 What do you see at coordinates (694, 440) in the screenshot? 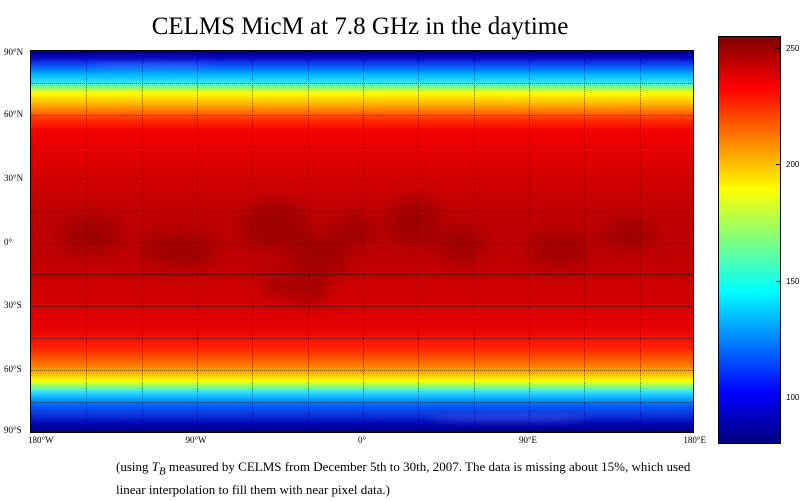
I see `longitude-label: 180°E` at bounding box center [694, 440].